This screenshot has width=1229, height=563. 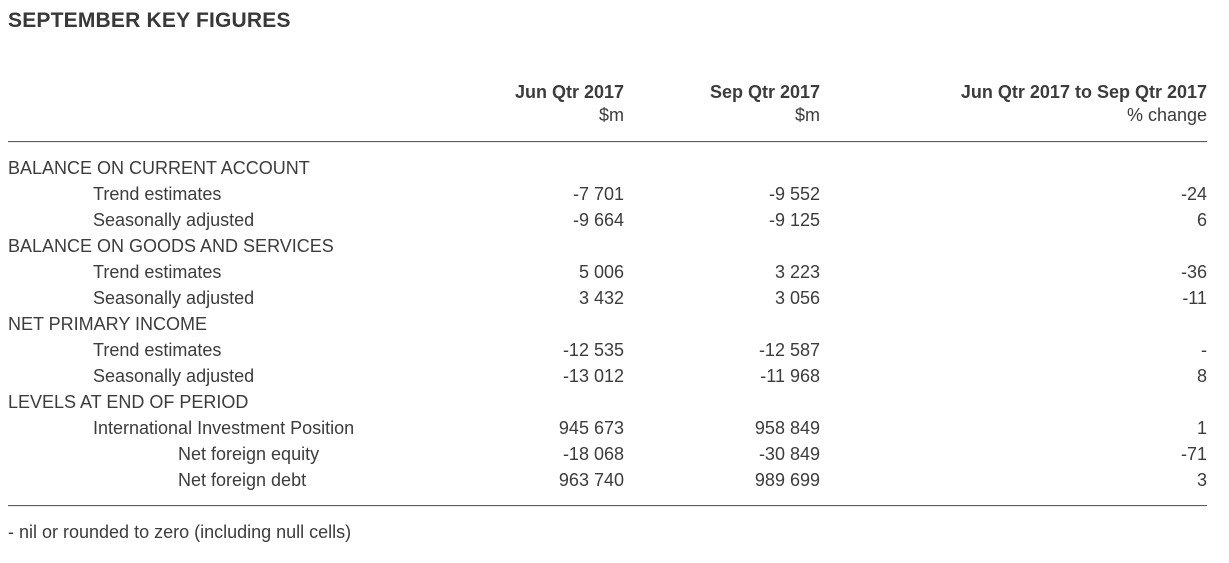 What do you see at coordinates (601, 298) in the screenshot?
I see `jun-value: 3 432` at bounding box center [601, 298].